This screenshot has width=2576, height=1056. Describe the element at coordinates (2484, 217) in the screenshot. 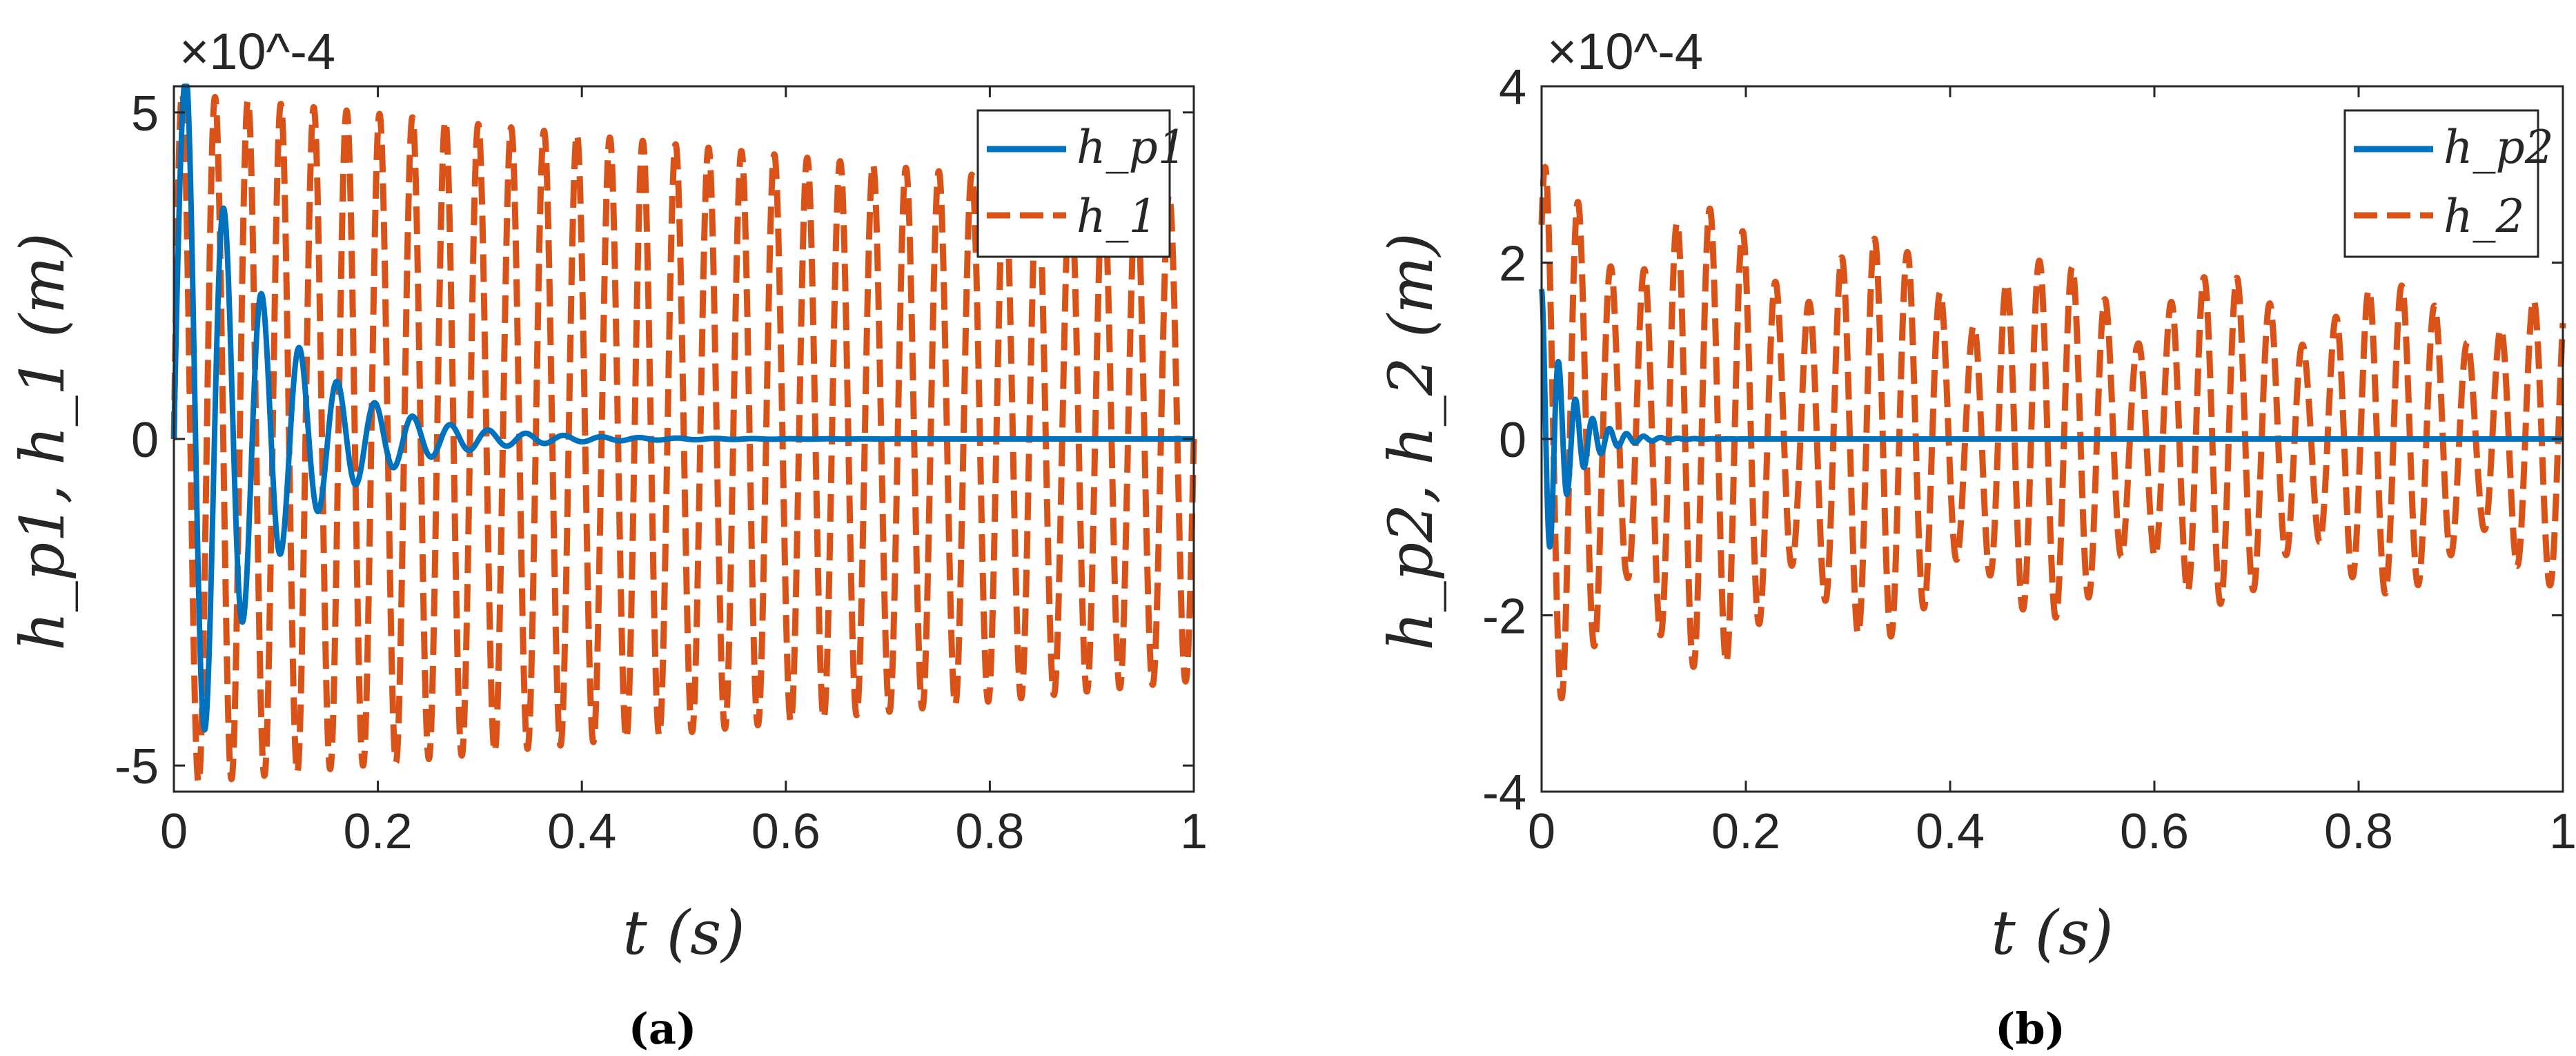

I see `chart-b-legend-label-2: h_2` at that location.